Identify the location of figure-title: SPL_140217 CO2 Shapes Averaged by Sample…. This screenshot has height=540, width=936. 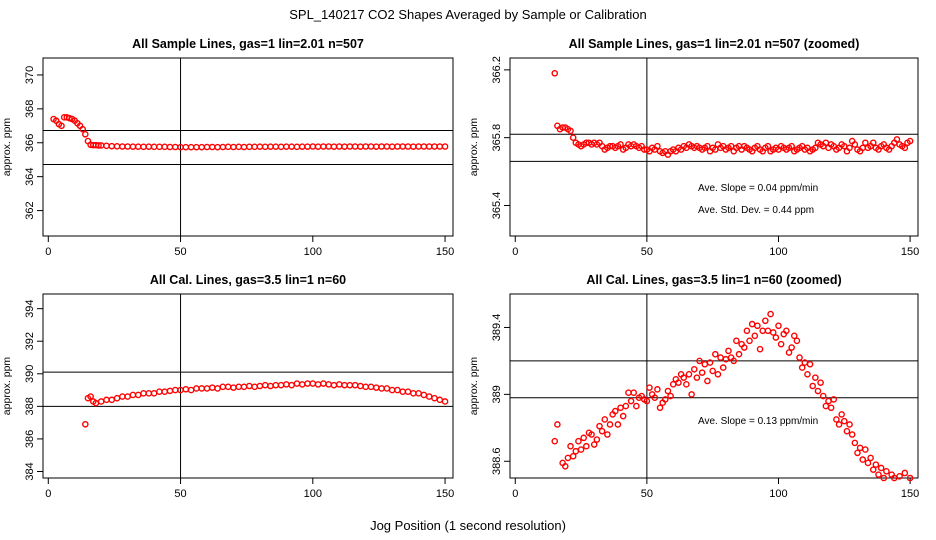
(468, 14).